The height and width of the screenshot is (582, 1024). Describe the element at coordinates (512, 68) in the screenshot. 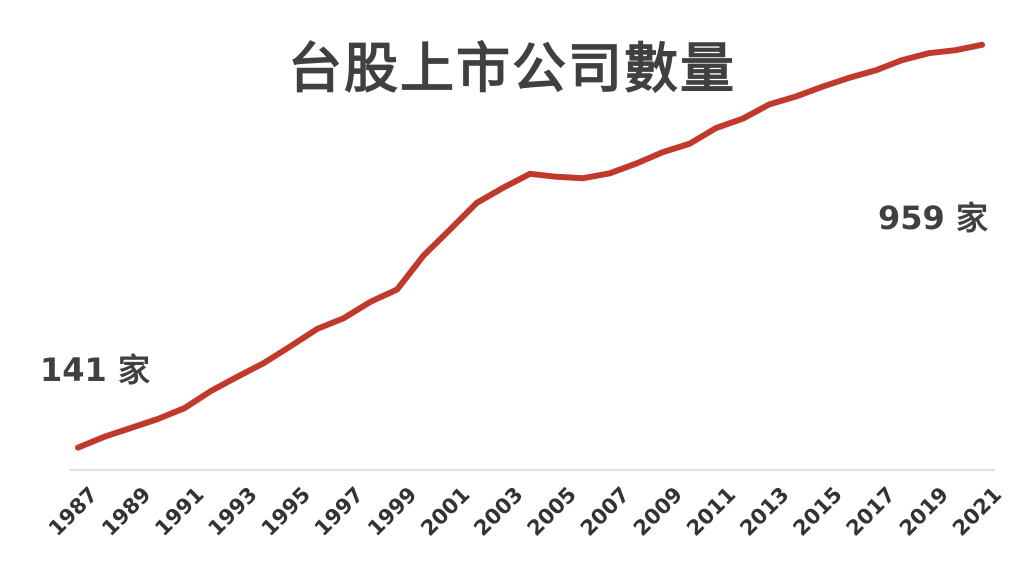

I see `chart-title: 台股上市公司數量` at that location.